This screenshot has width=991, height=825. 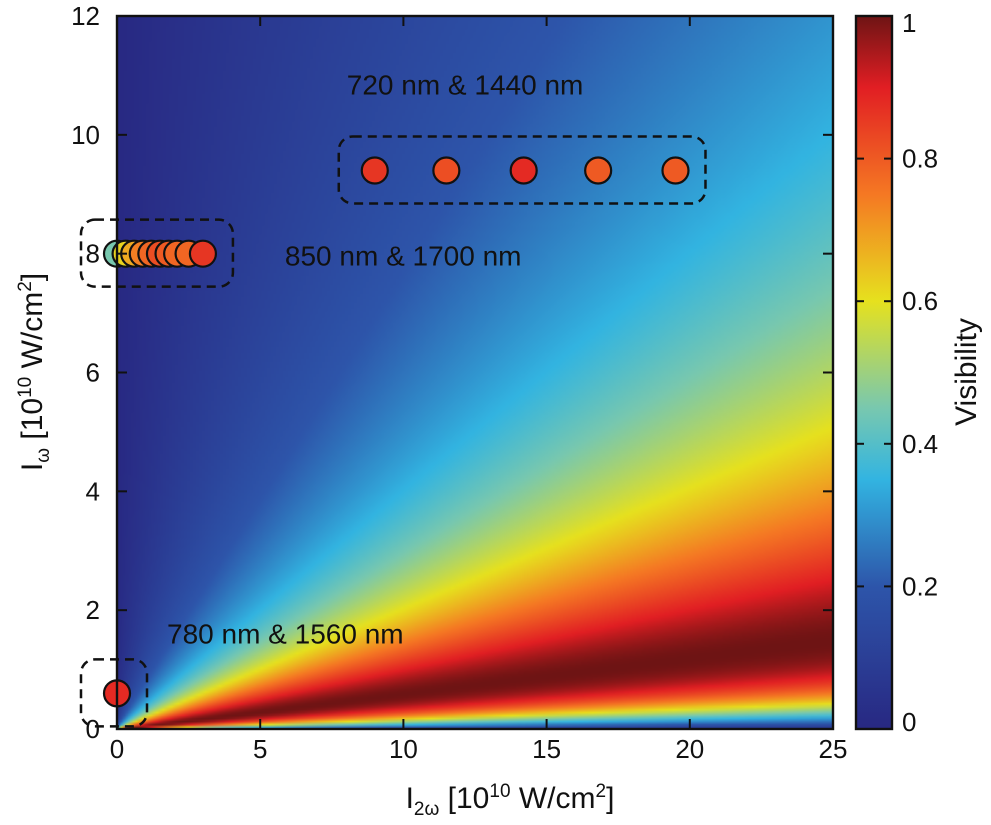 I want to click on x-tick-label: 20, so click(x=689, y=749).